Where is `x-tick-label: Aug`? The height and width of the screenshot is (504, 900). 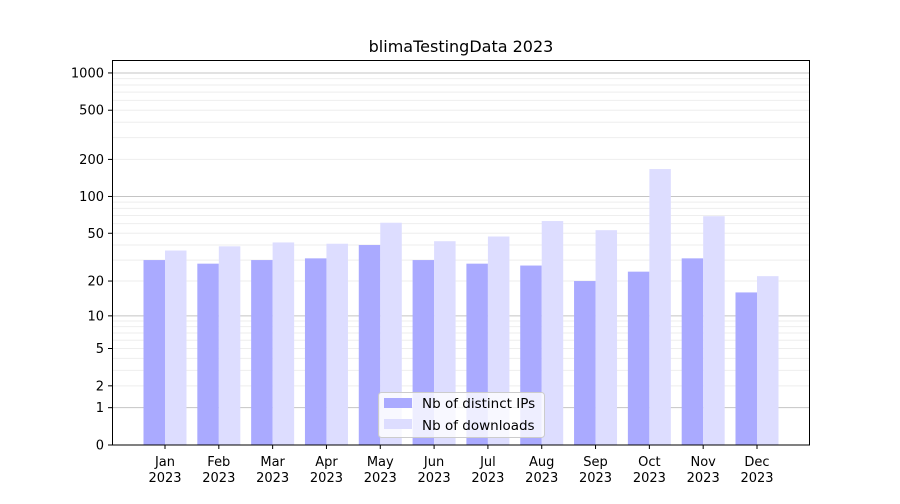
x-tick-label: Aug is located at coordinates (541, 462).